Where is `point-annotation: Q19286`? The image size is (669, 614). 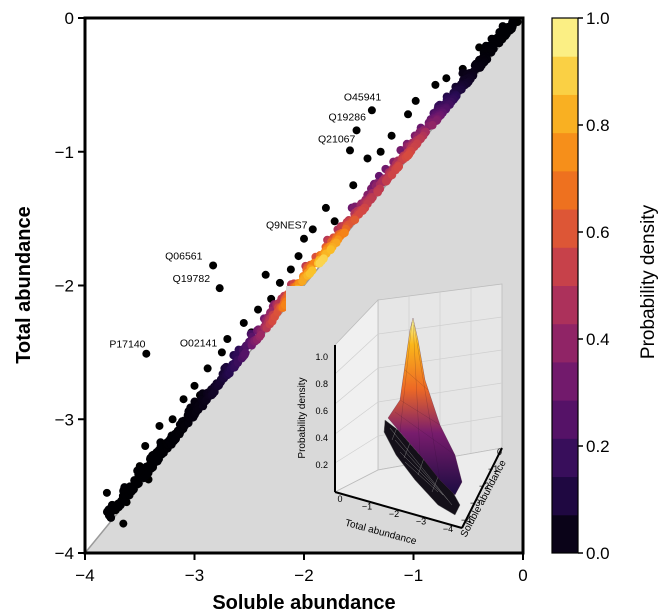 point-annotation: Q19286 is located at coordinates (348, 117).